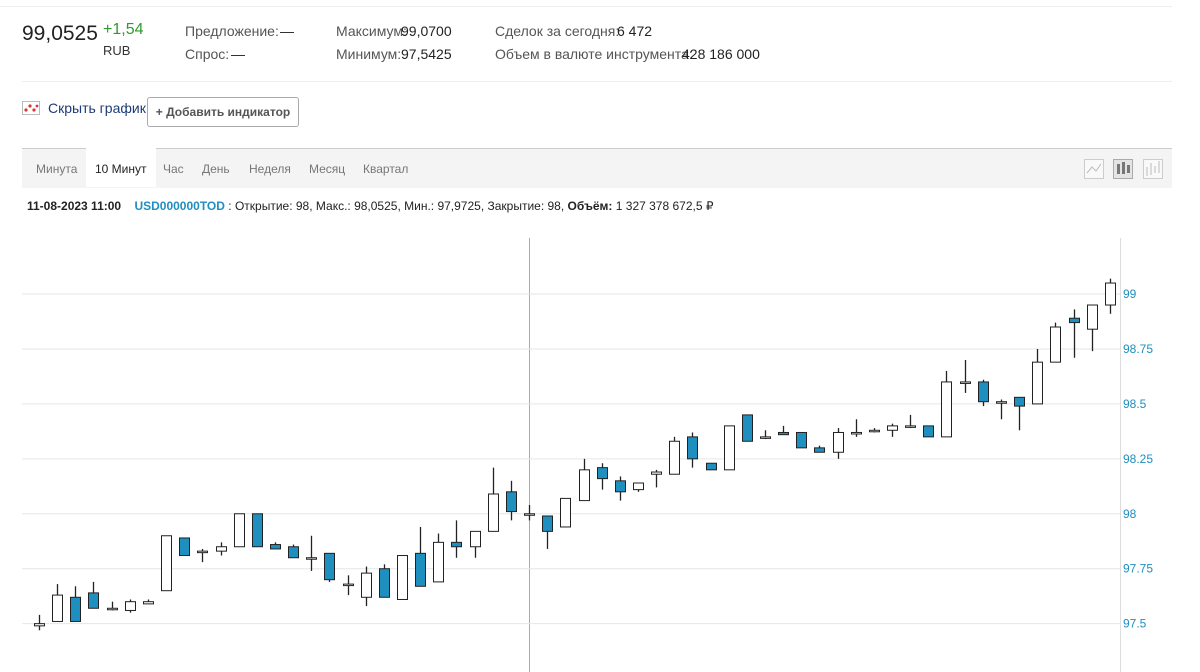  Describe the element at coordinates (216, 169) in the screenshot. I see `period-tab: День` at that location.